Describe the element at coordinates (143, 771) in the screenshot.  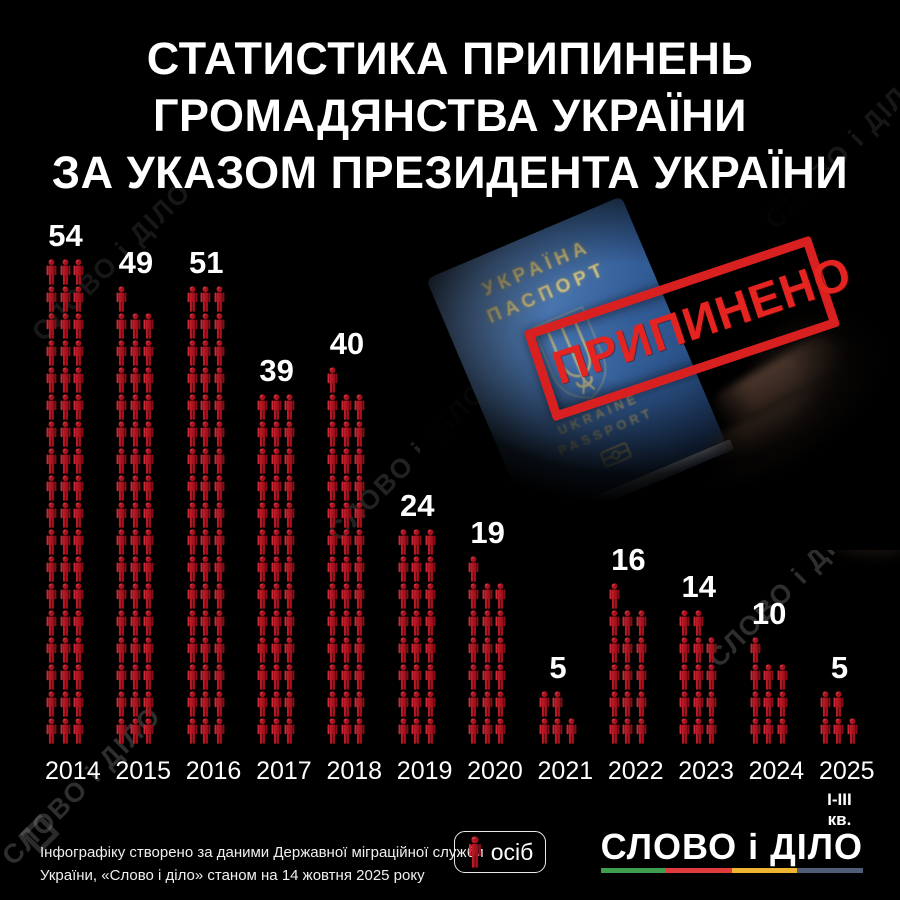
I see `year-label: 2015` at that location.